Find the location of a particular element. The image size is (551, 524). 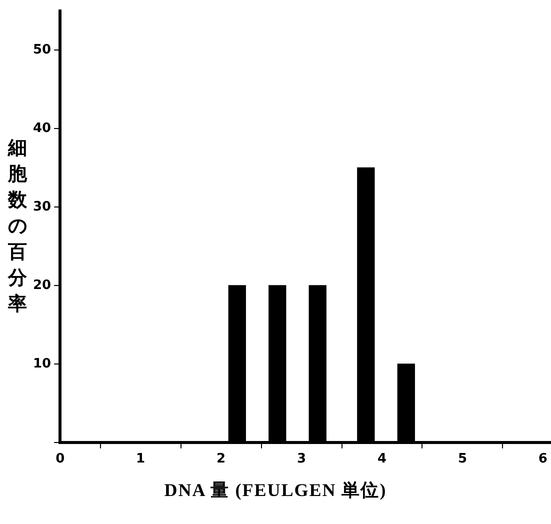

x-tick-label: 4 is located at coordinates (382, 459).